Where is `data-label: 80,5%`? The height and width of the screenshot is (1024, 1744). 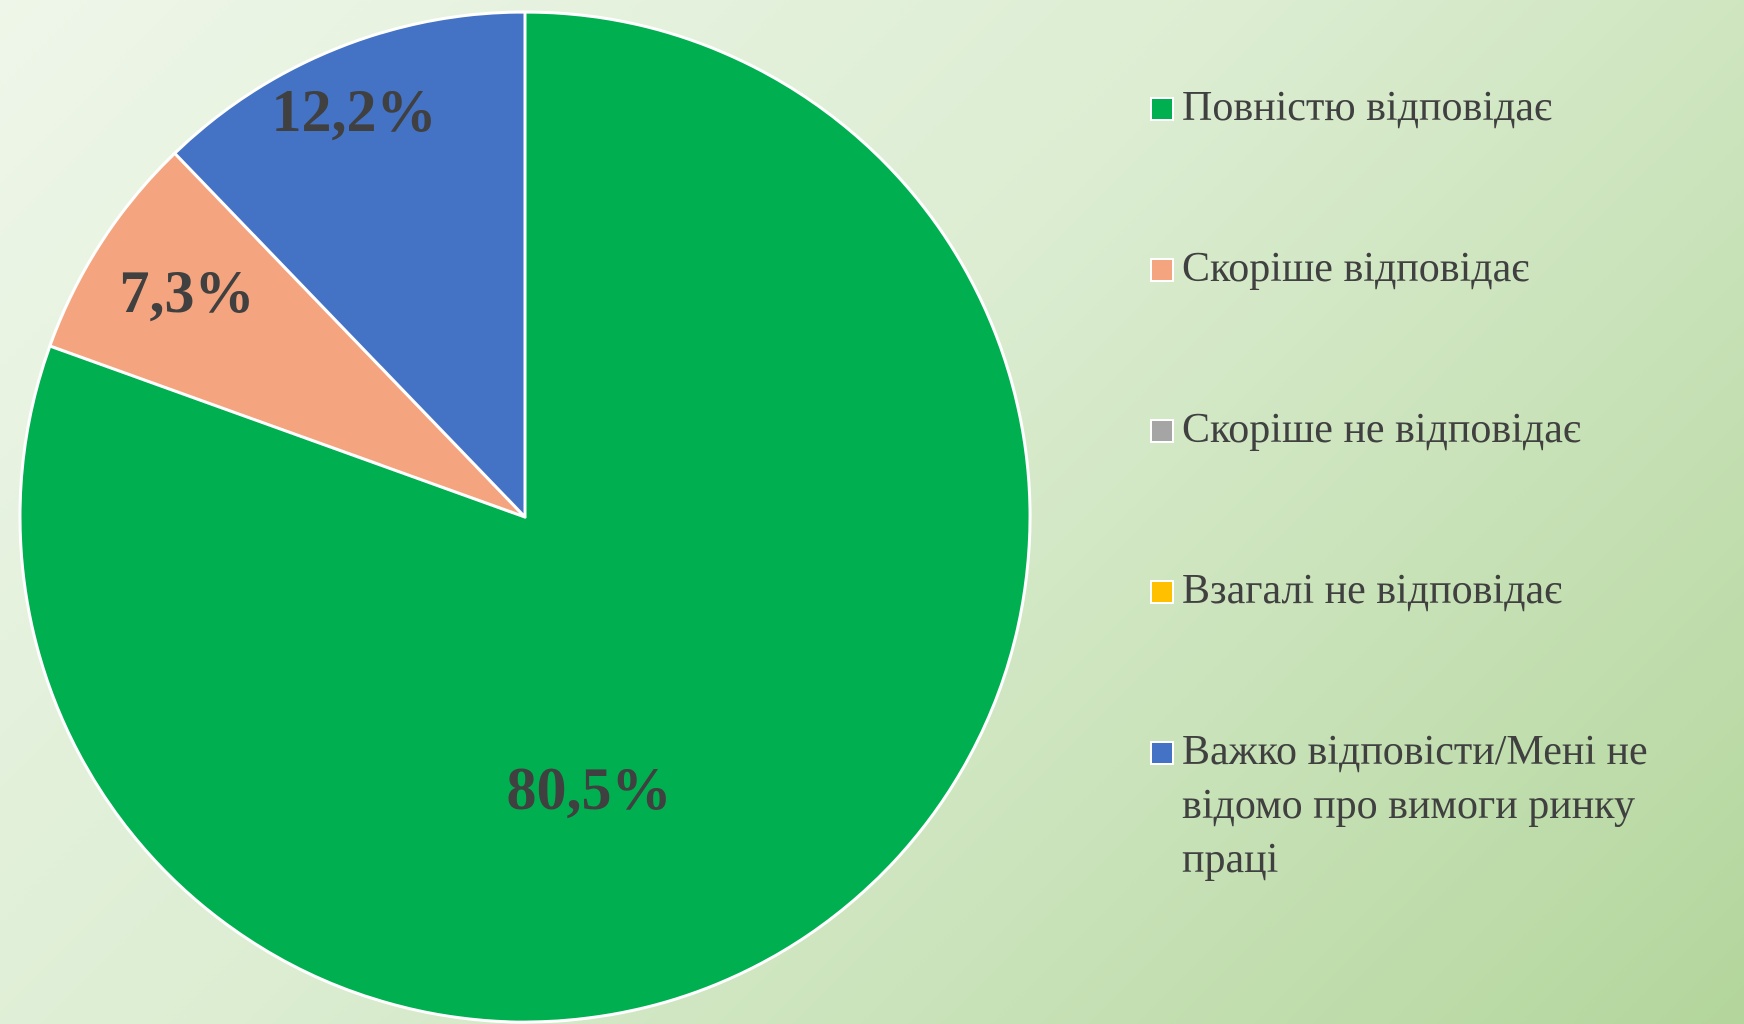
data-label: 80,5% is located at coordinates (589, 789).